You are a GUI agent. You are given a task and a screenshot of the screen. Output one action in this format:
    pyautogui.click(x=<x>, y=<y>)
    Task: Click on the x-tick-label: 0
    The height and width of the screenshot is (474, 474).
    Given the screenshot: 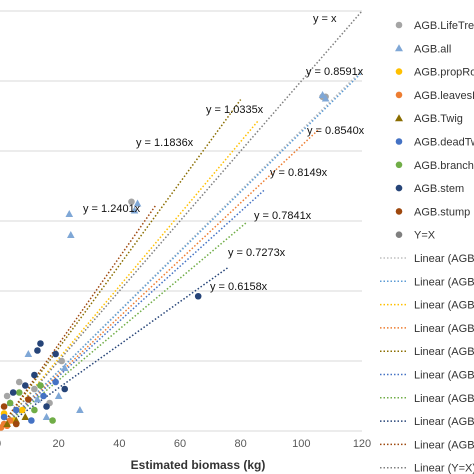 What is the action you would take?
    pyautogui.click(x=0, y=444)
    